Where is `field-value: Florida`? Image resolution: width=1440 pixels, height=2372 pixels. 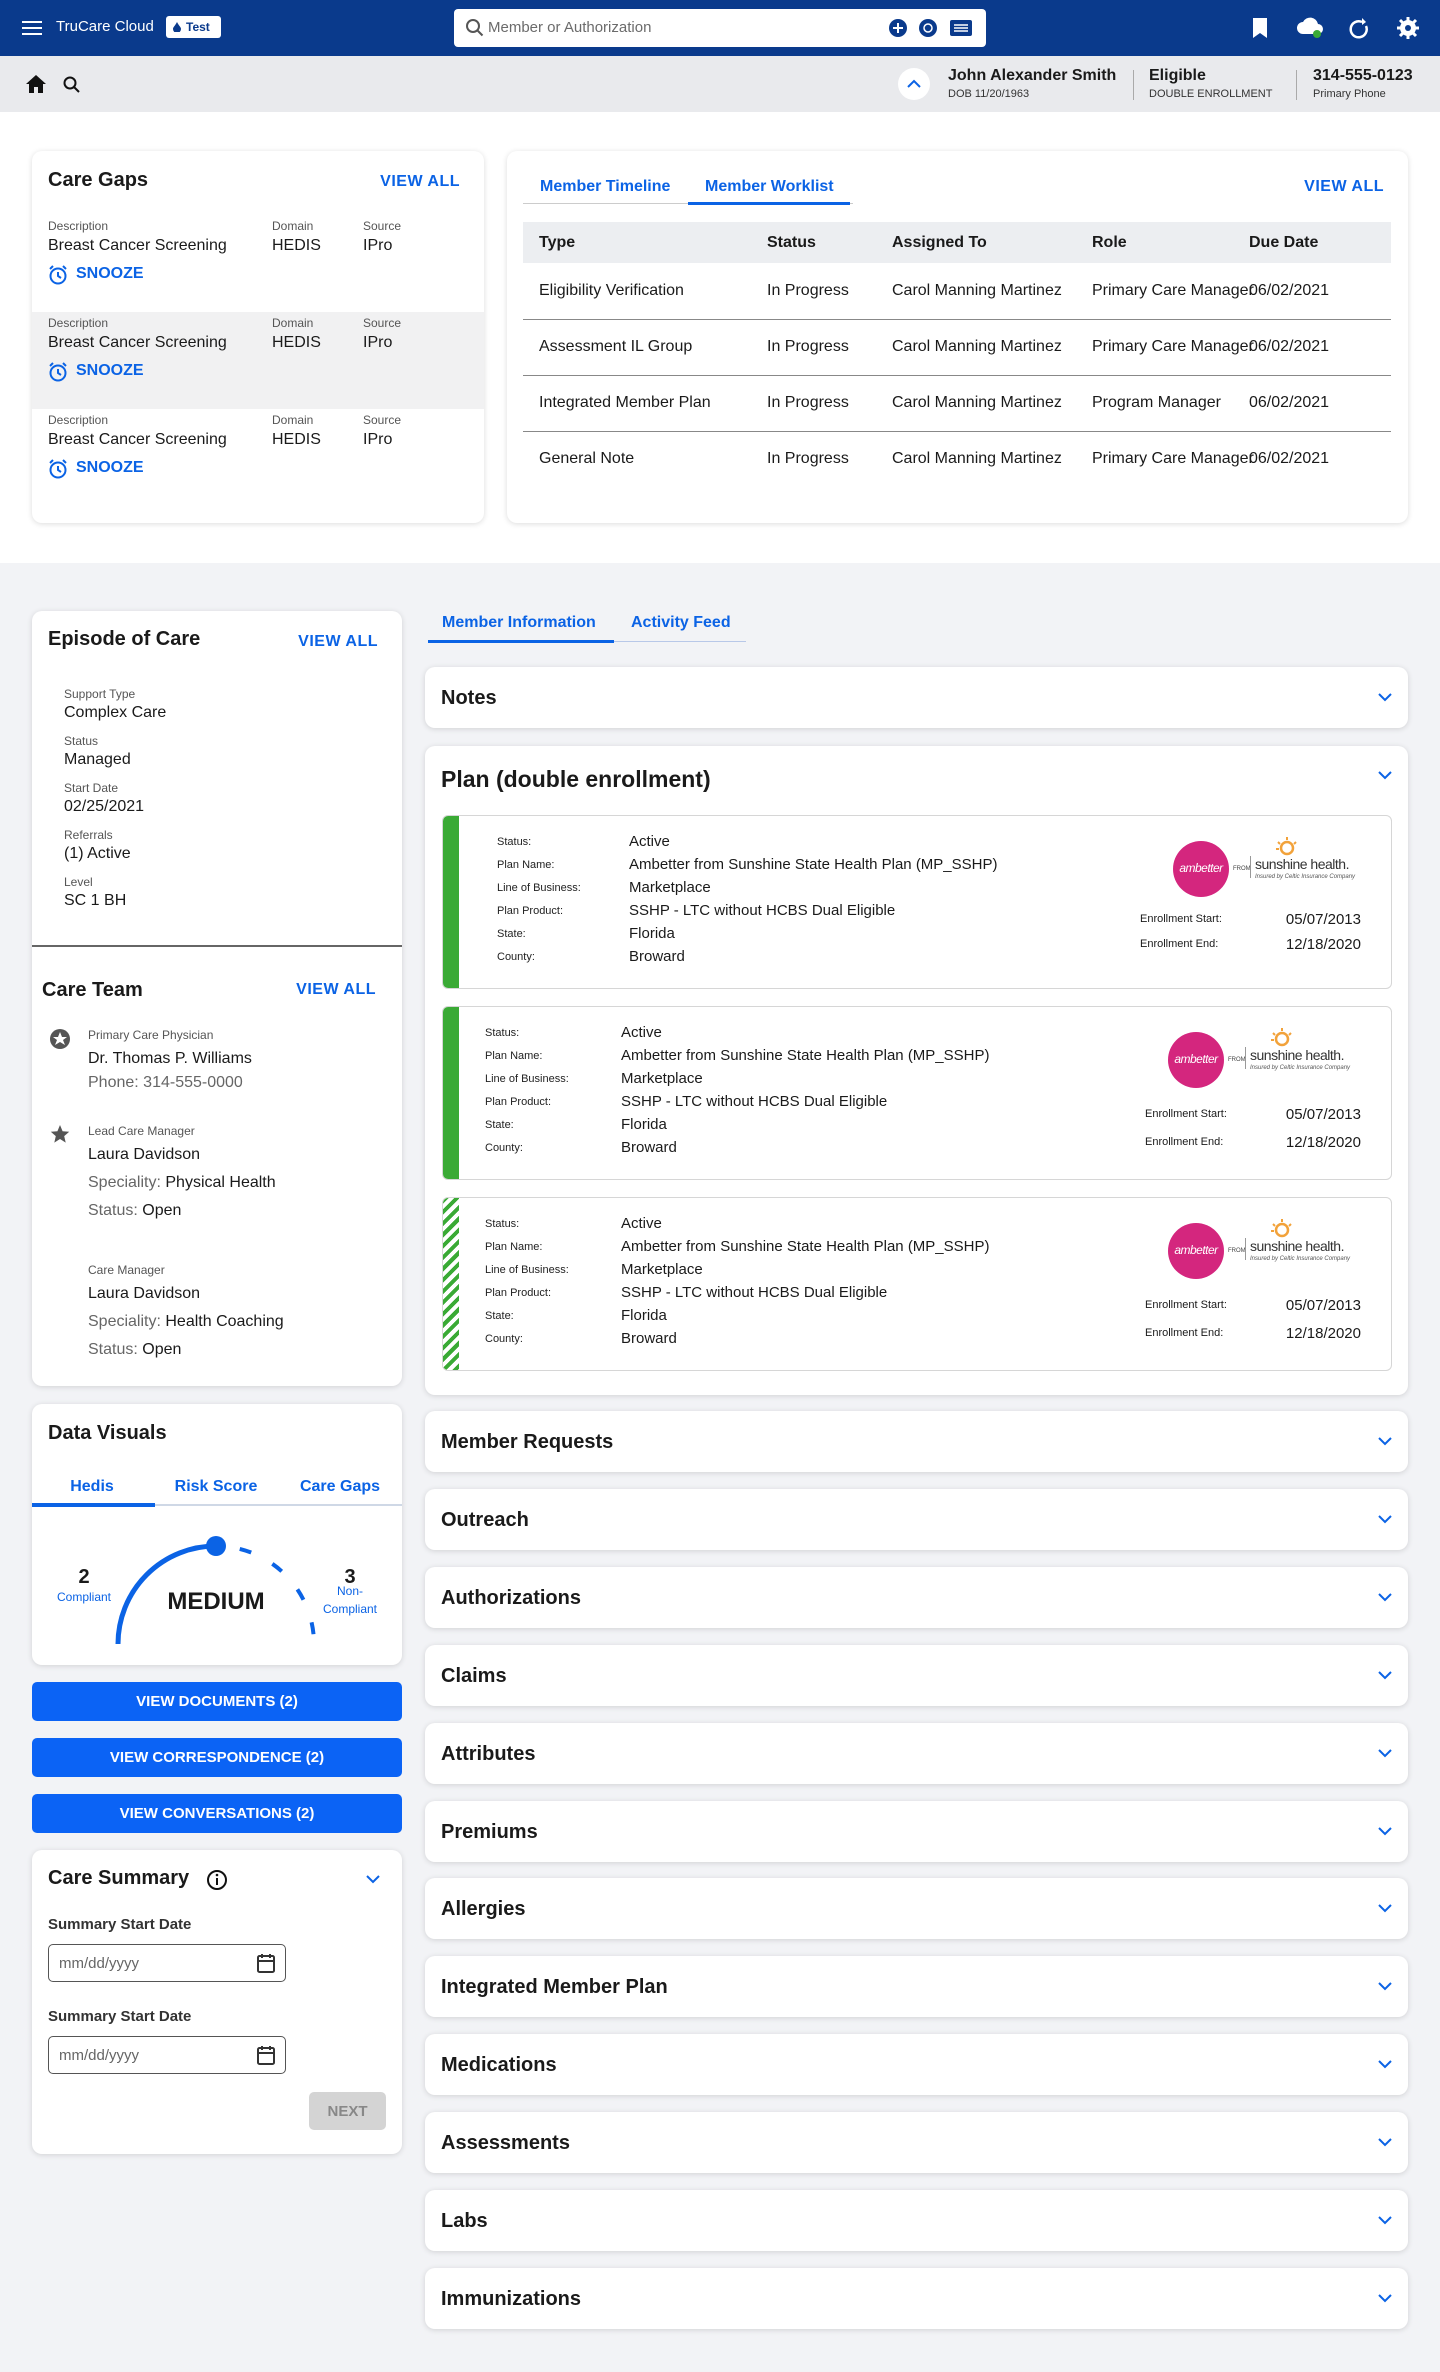 field-value: Florida is located at coordinates (644, 1315).